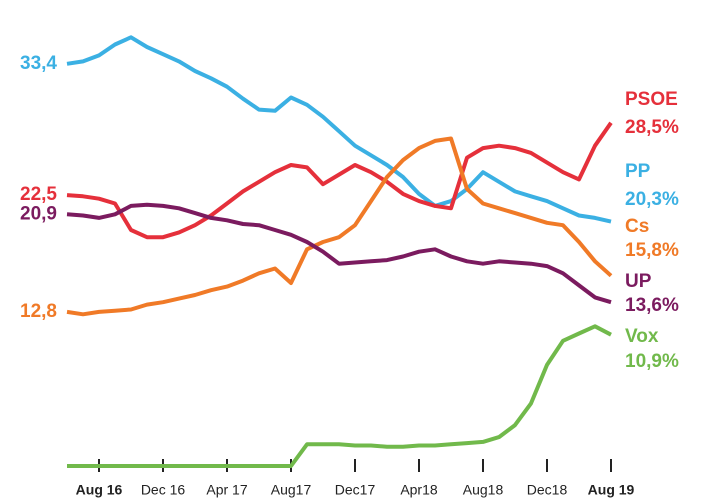  What do you see at coordinates (652, 250) in the screenshot?
I see `end-value-label: 15,8%` at bounding box center [652, 250].